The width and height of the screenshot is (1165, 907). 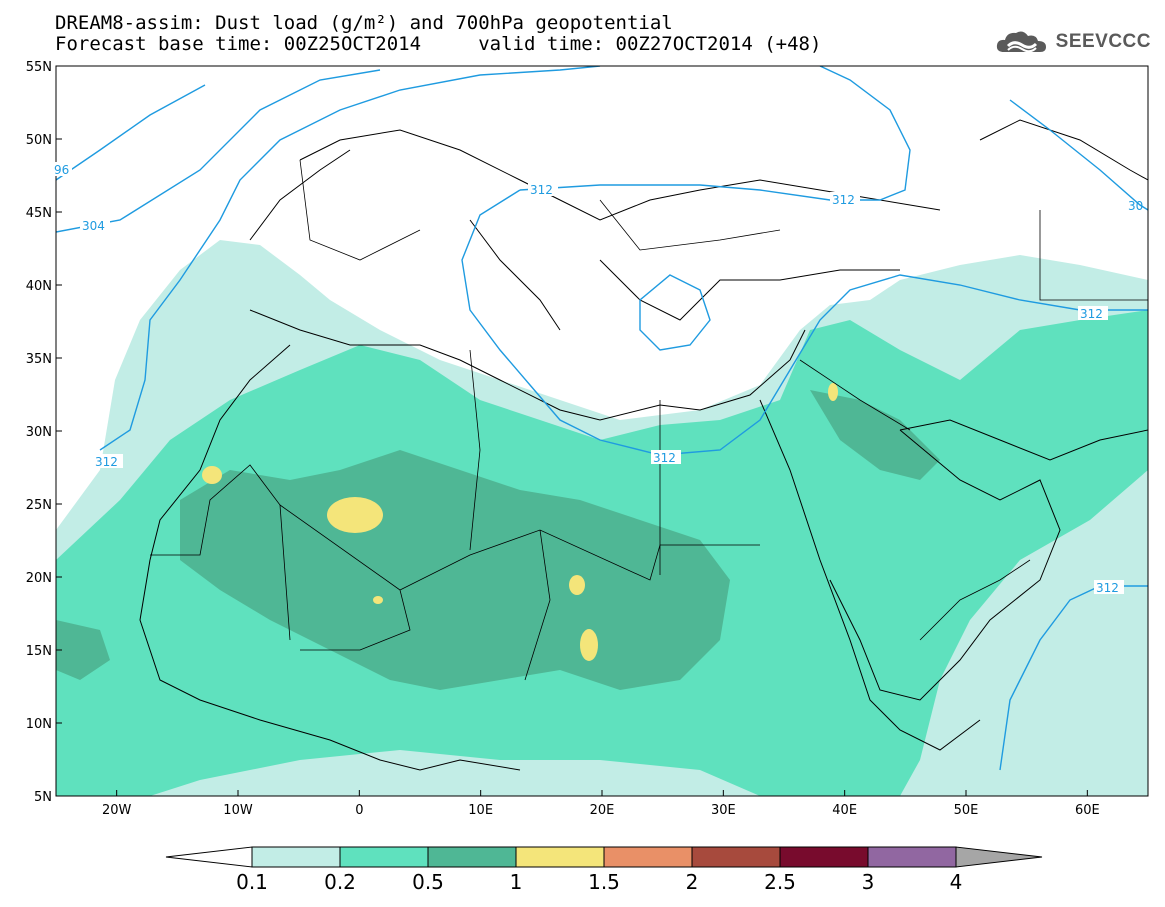 What do you see at coordinates (39, 67) in the screenshot?
I see `lat-tick-label: 55N` at bounding box center [39, 67].